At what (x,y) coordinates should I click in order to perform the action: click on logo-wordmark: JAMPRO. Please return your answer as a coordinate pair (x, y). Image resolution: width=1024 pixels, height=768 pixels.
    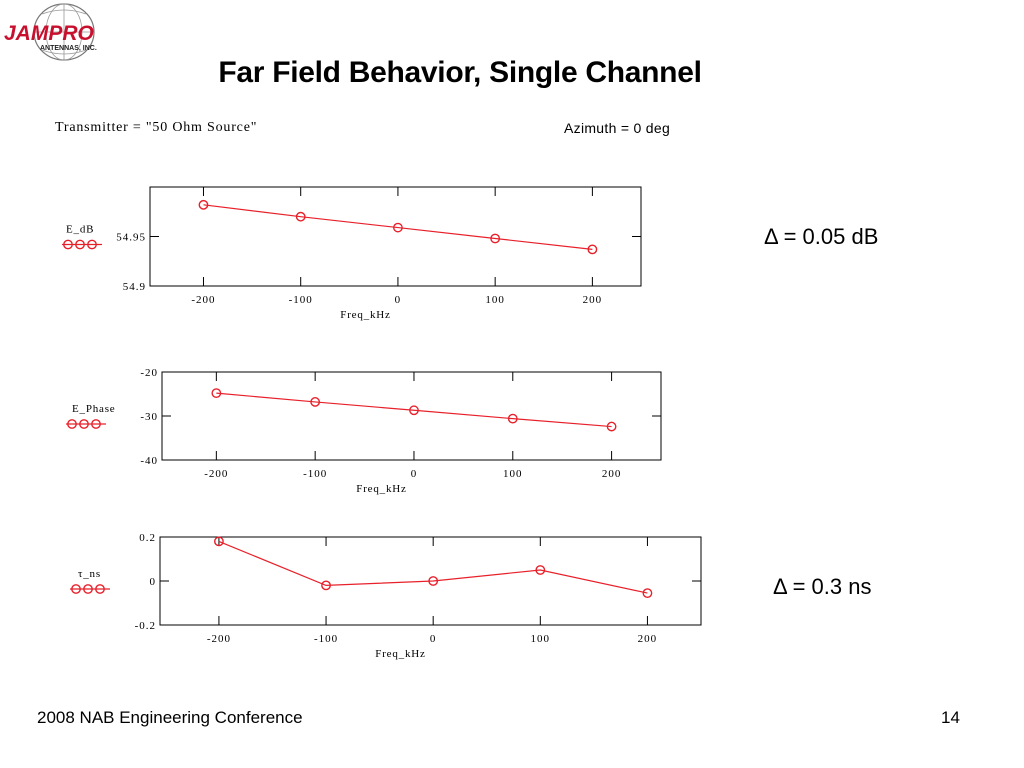
    Looking at the image, I should click on (49, 33).